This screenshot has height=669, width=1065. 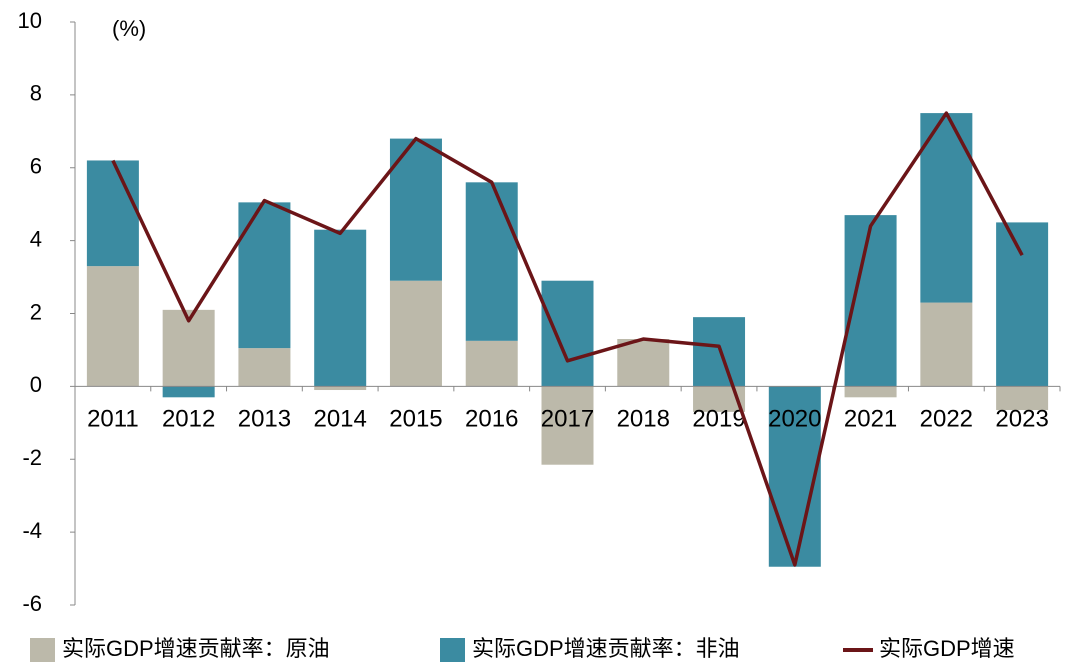 What do you see at coordinates (718, 419) in the screenshot?
I see `x-tick-label: 2019` at bounding box center [718, 419].